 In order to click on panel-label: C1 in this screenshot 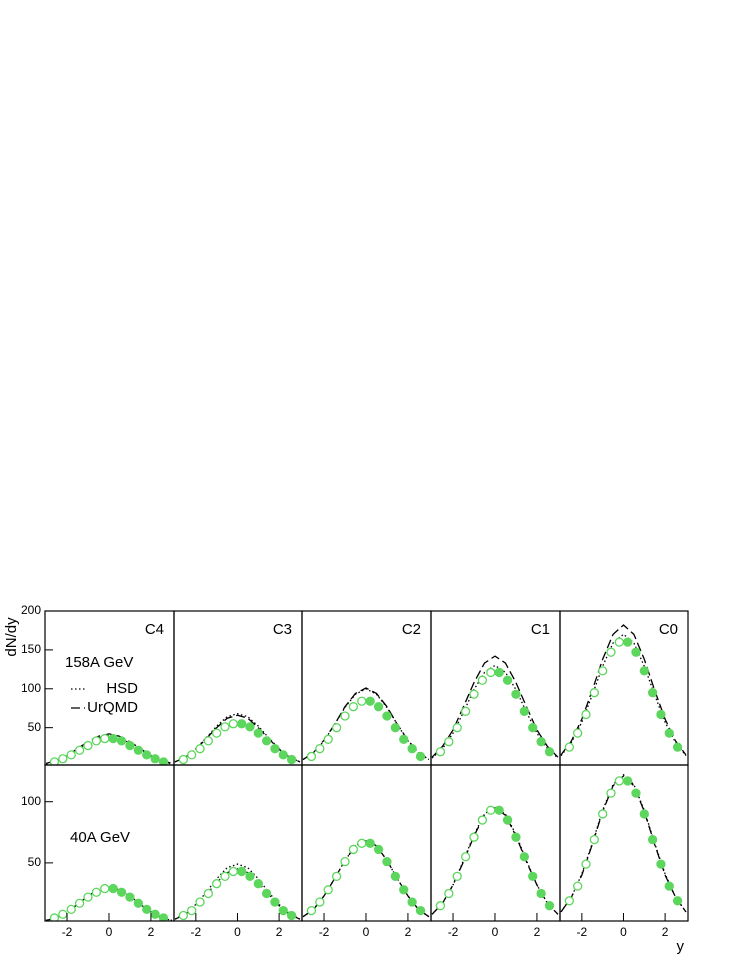, I will do `click(540, 629)`.